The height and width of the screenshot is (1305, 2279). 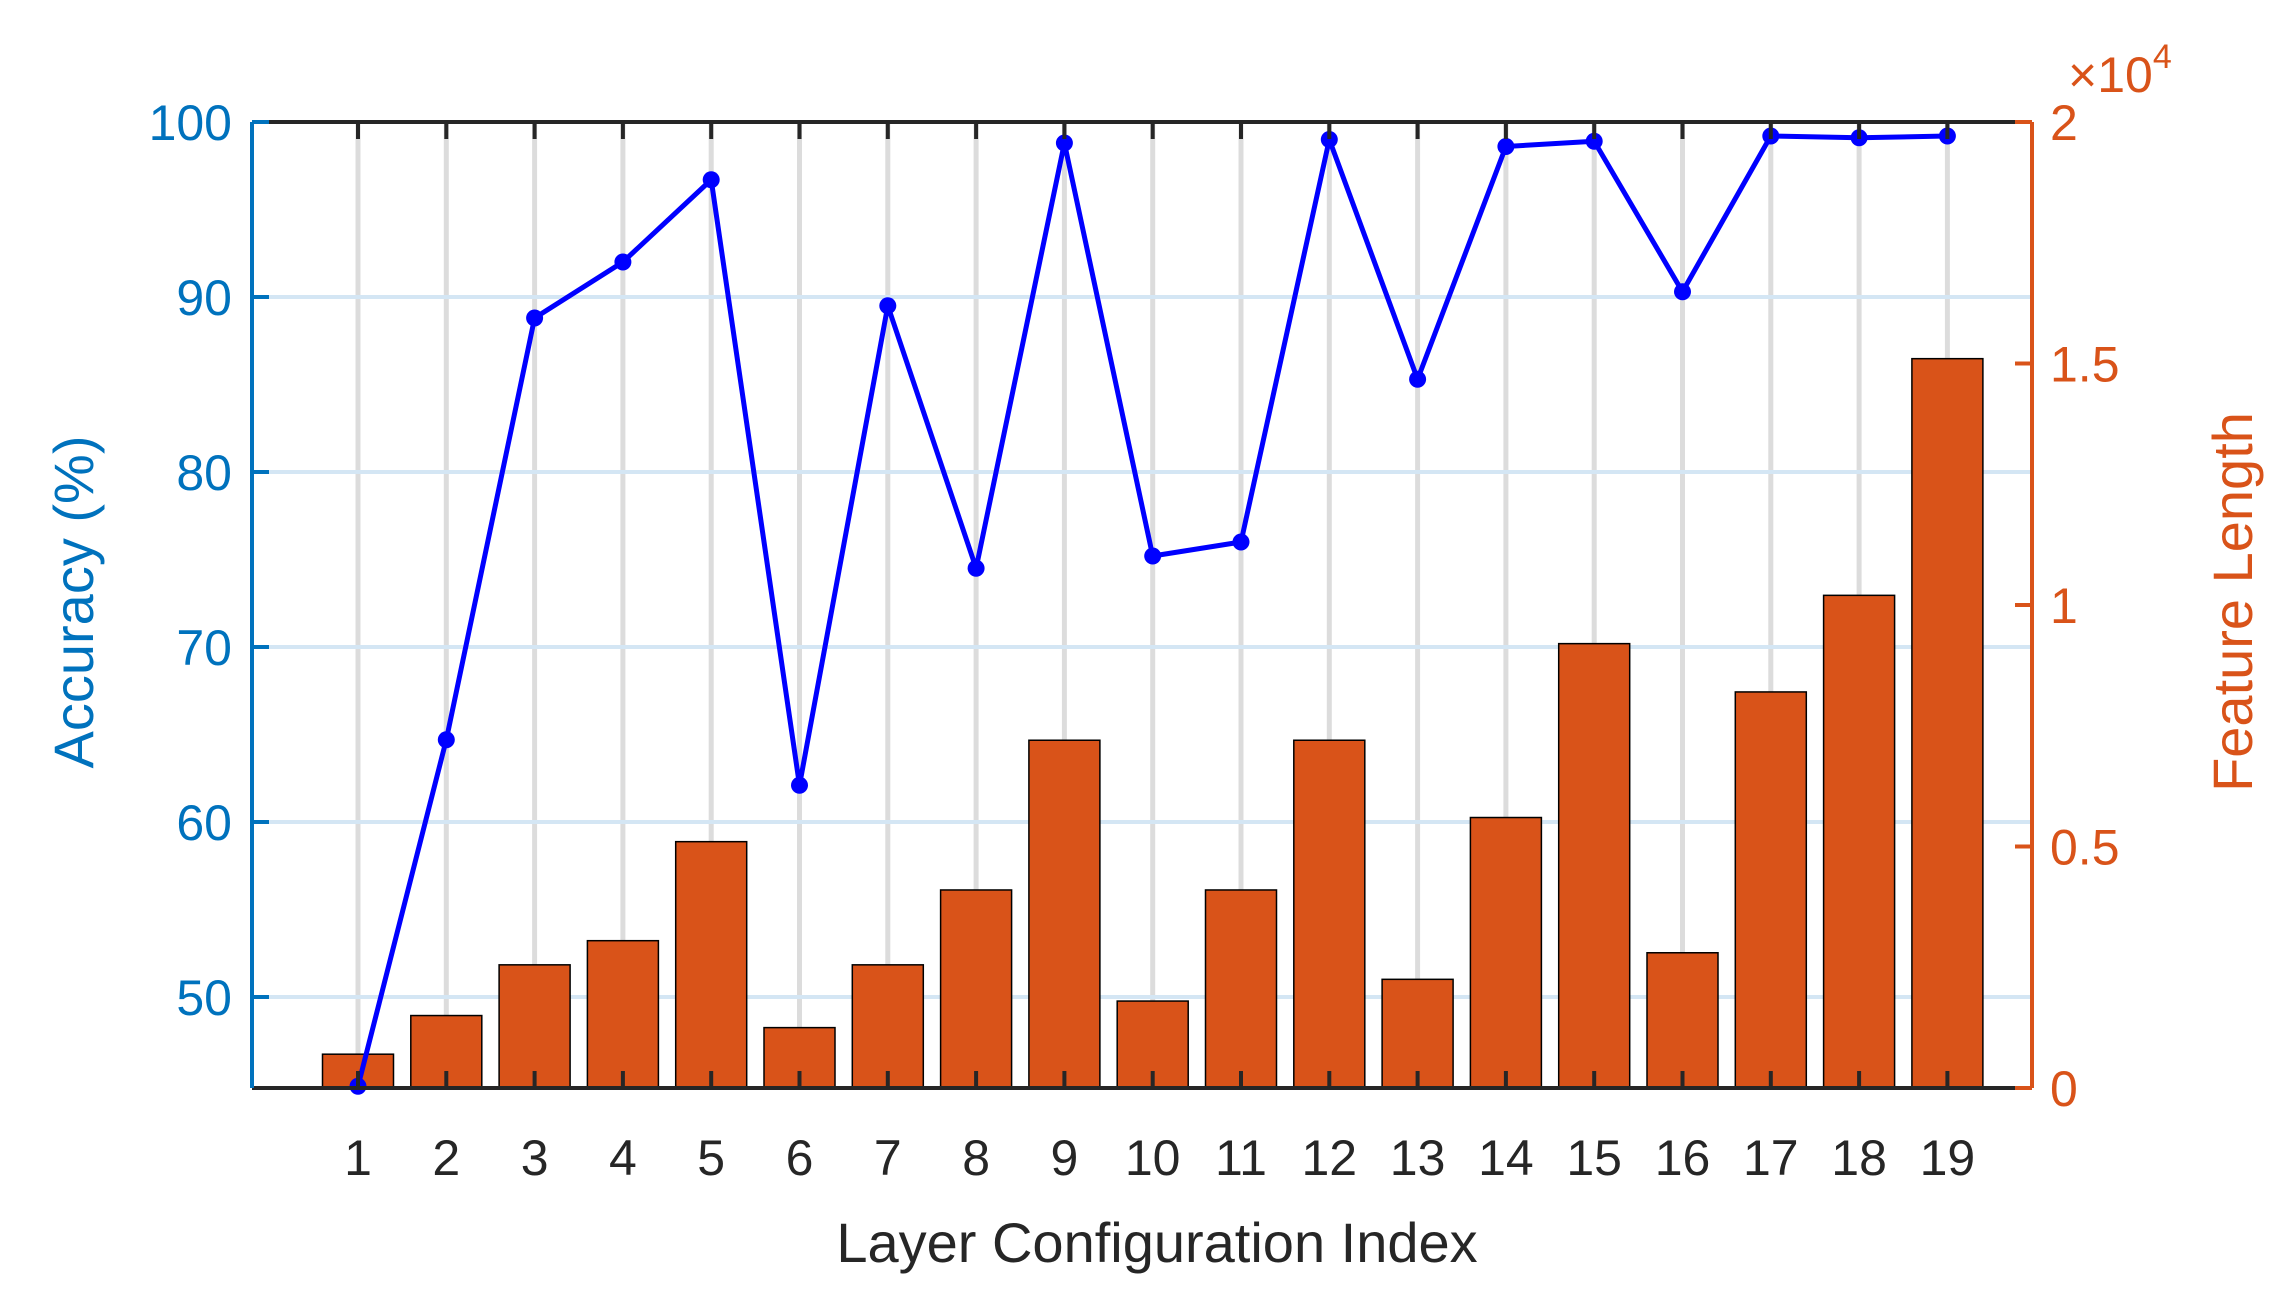 I want to click on y-left-tick-label: 90, so click(x=204, y=298).